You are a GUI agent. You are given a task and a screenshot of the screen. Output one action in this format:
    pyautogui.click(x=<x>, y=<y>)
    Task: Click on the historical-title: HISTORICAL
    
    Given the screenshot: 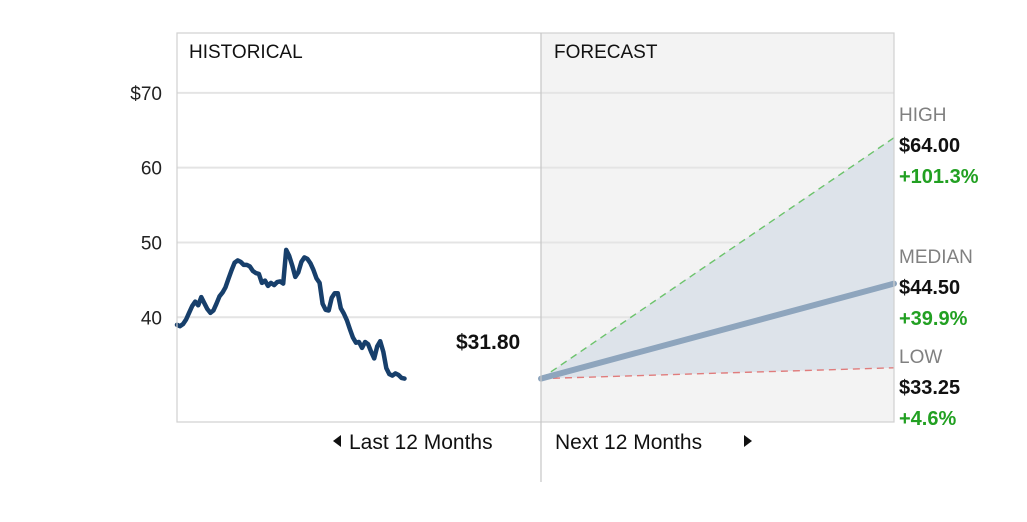 What is the action you would take?
    pyautogui.click(x=246, y=52)
    